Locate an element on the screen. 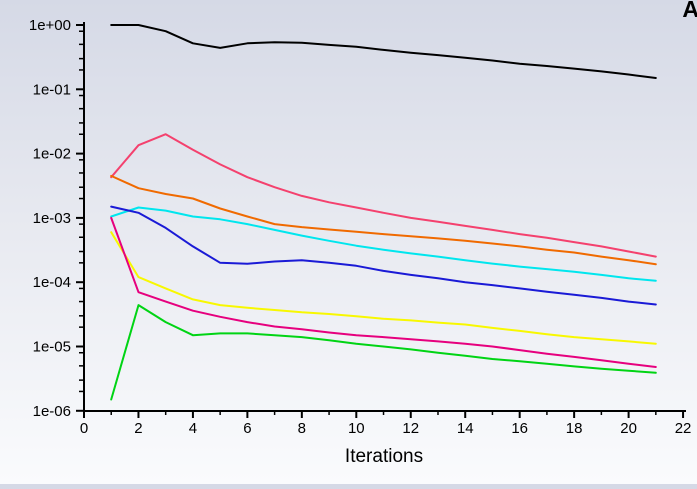  x-axis-title: Iterations is located at coordinates (384, 456).